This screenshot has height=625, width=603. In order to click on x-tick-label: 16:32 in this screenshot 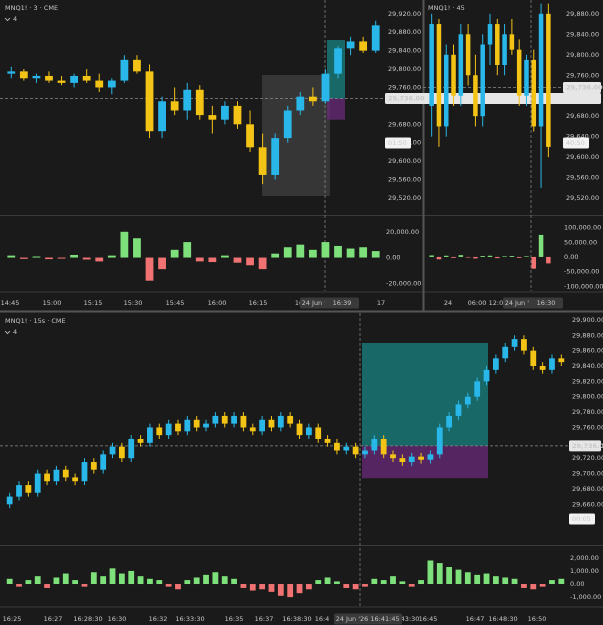, I will do `click(158, 619)`.